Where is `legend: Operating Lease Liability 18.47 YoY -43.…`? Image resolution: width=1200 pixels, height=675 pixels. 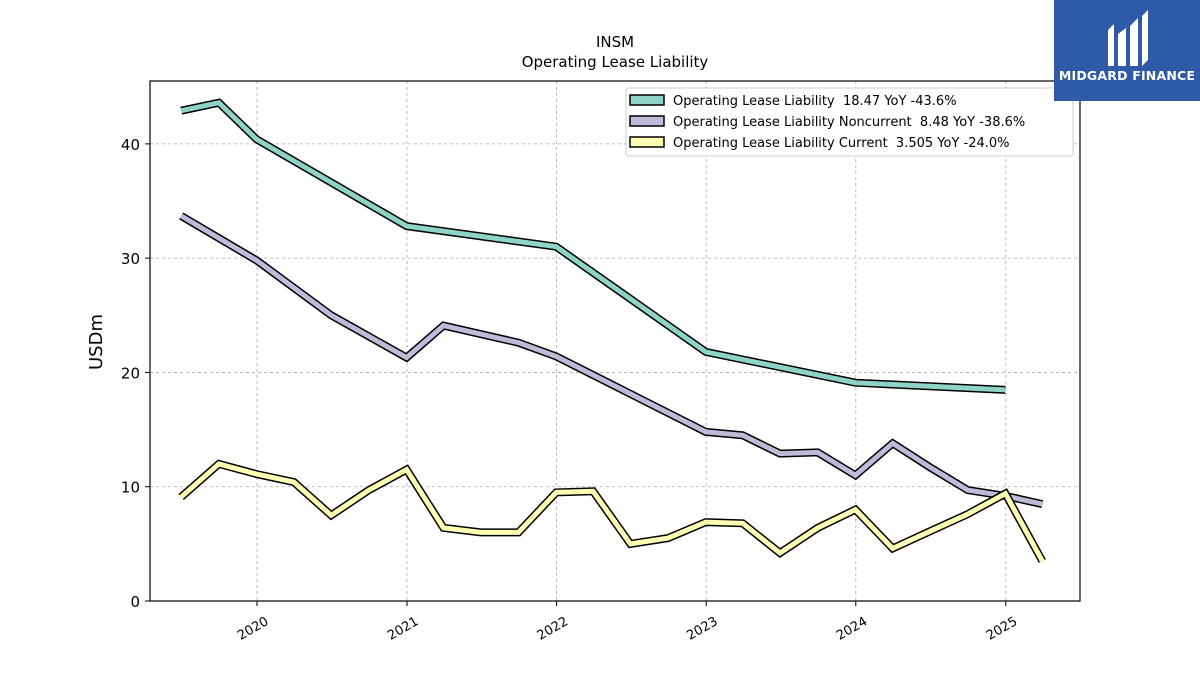
legend: Operating Lease Liability 18.47 YoY -43.… is located at coordinates (849, 122).